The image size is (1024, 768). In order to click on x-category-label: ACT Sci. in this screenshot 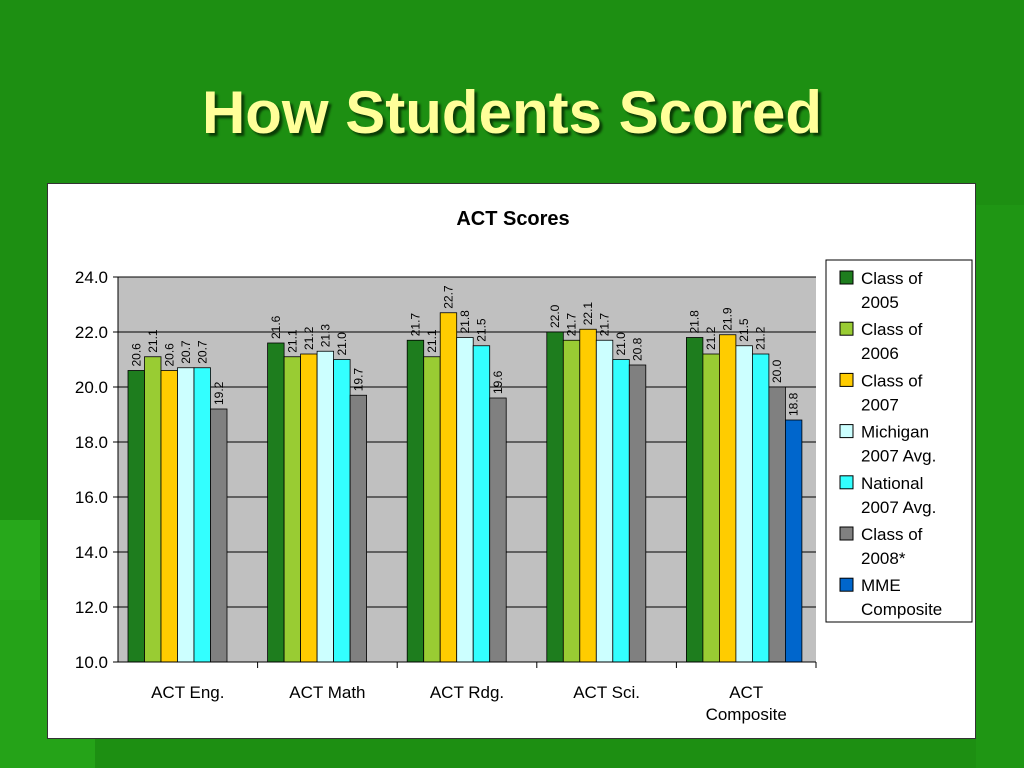, I will do `click(606, 692)`.